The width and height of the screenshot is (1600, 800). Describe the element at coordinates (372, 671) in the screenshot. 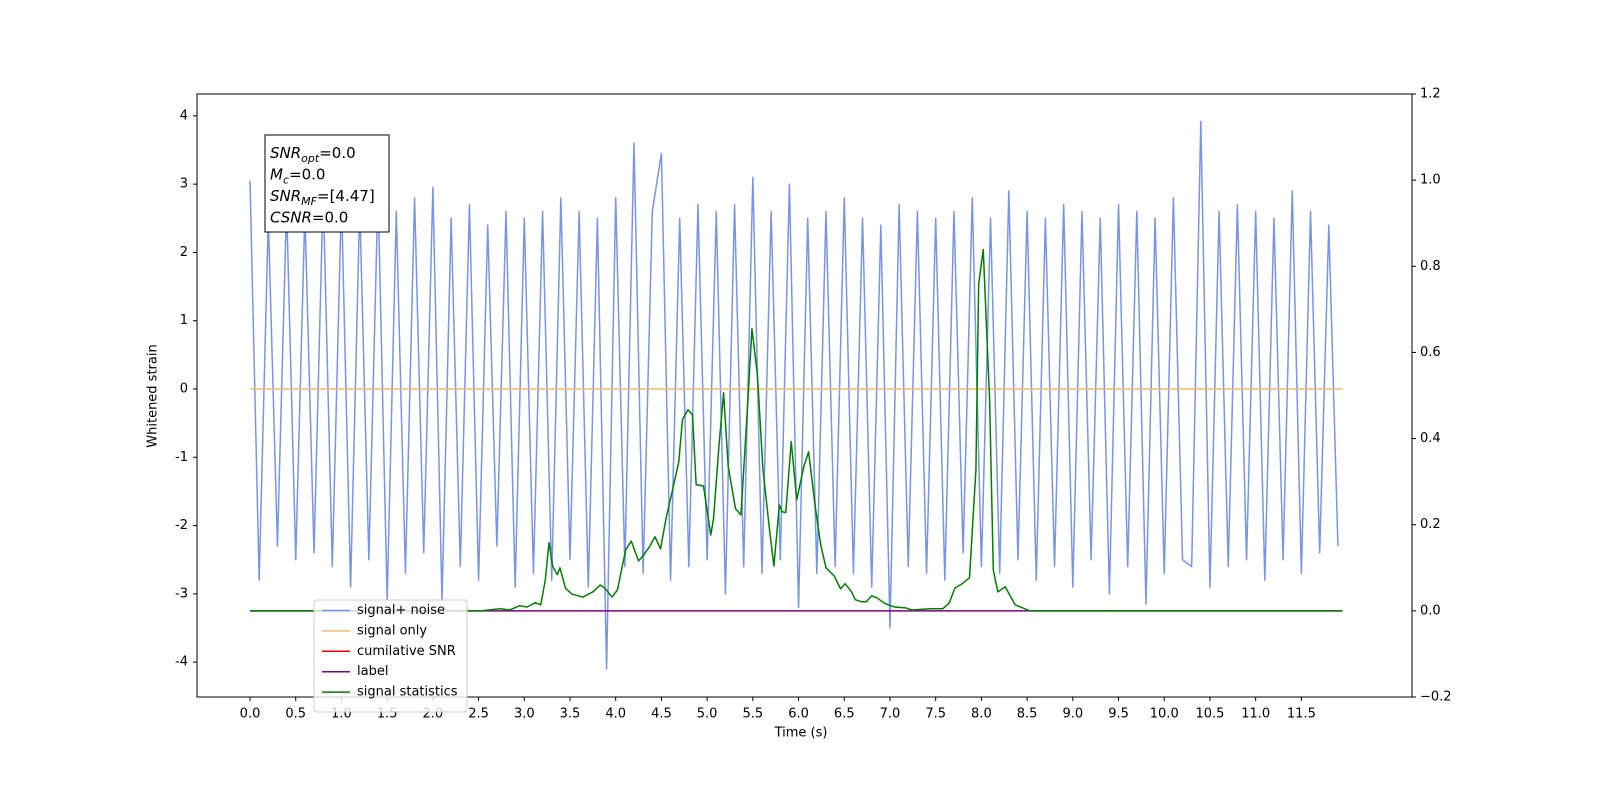

I see `legend-label: label` at that location.